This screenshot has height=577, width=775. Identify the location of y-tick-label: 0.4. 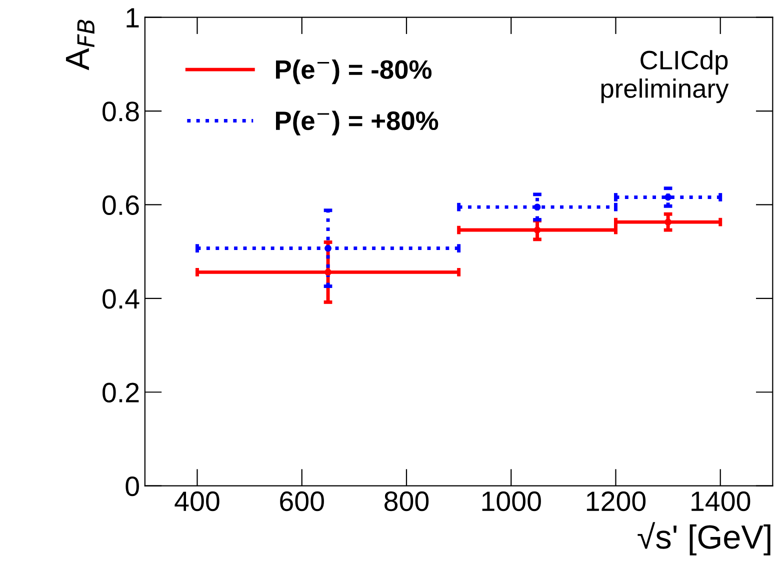
(121, 299).